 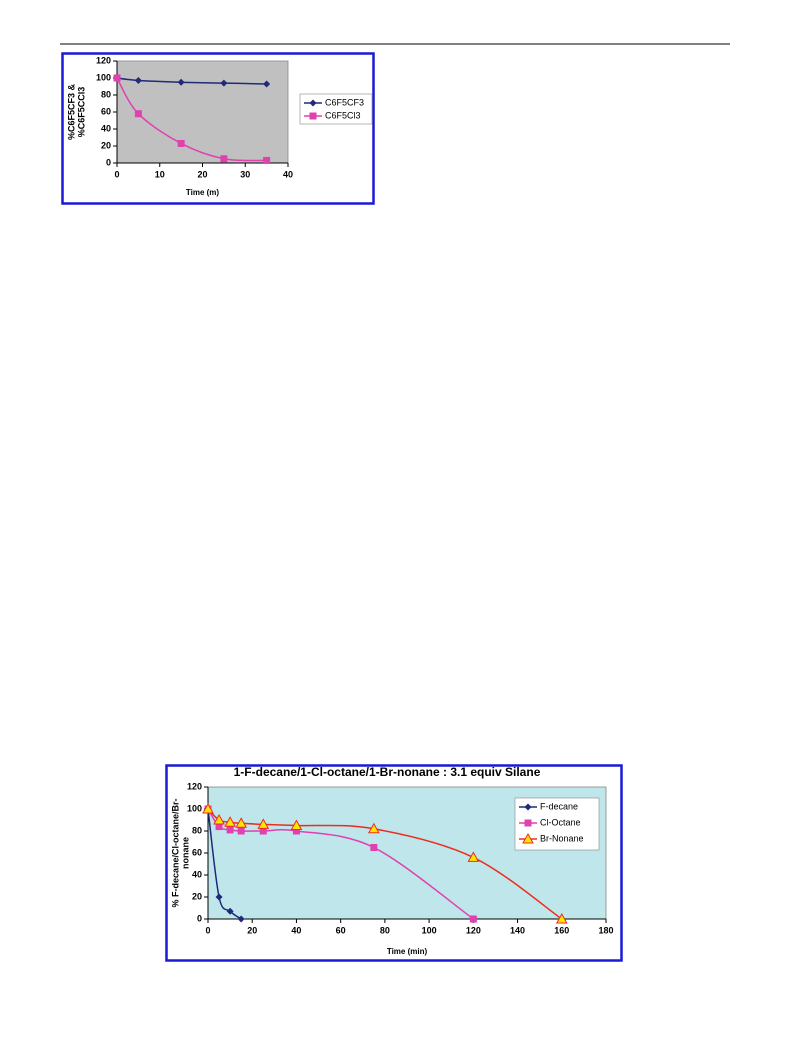 What do you see at coordinates (560, 822) in the screenshot?
I see `legend-label: Cl-Octane` at bounding box center [560, 822].